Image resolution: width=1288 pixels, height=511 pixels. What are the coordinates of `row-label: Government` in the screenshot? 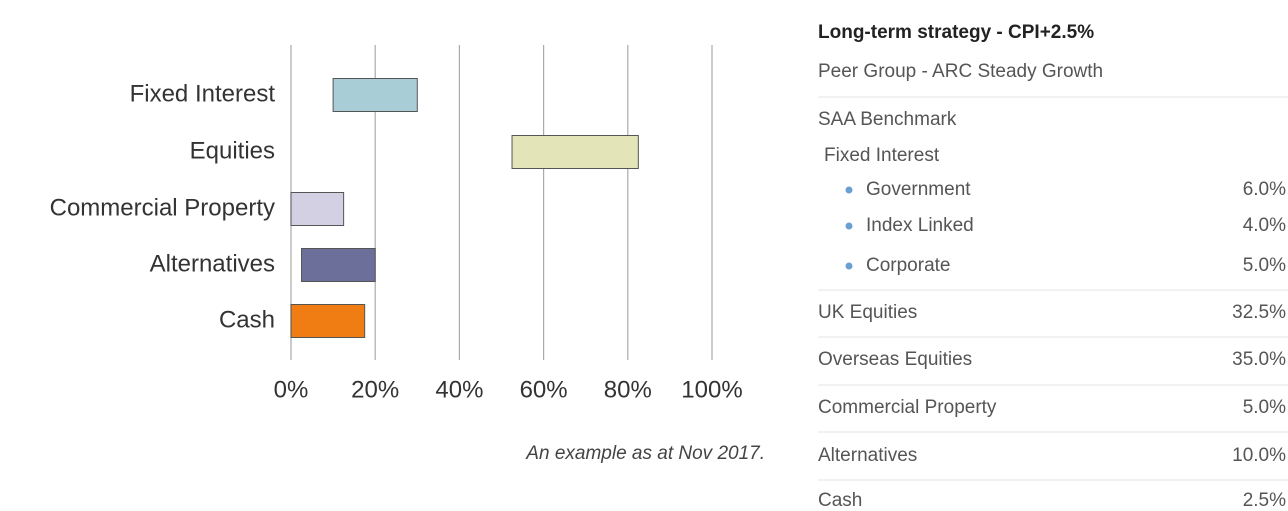 It's located at (918, 189).